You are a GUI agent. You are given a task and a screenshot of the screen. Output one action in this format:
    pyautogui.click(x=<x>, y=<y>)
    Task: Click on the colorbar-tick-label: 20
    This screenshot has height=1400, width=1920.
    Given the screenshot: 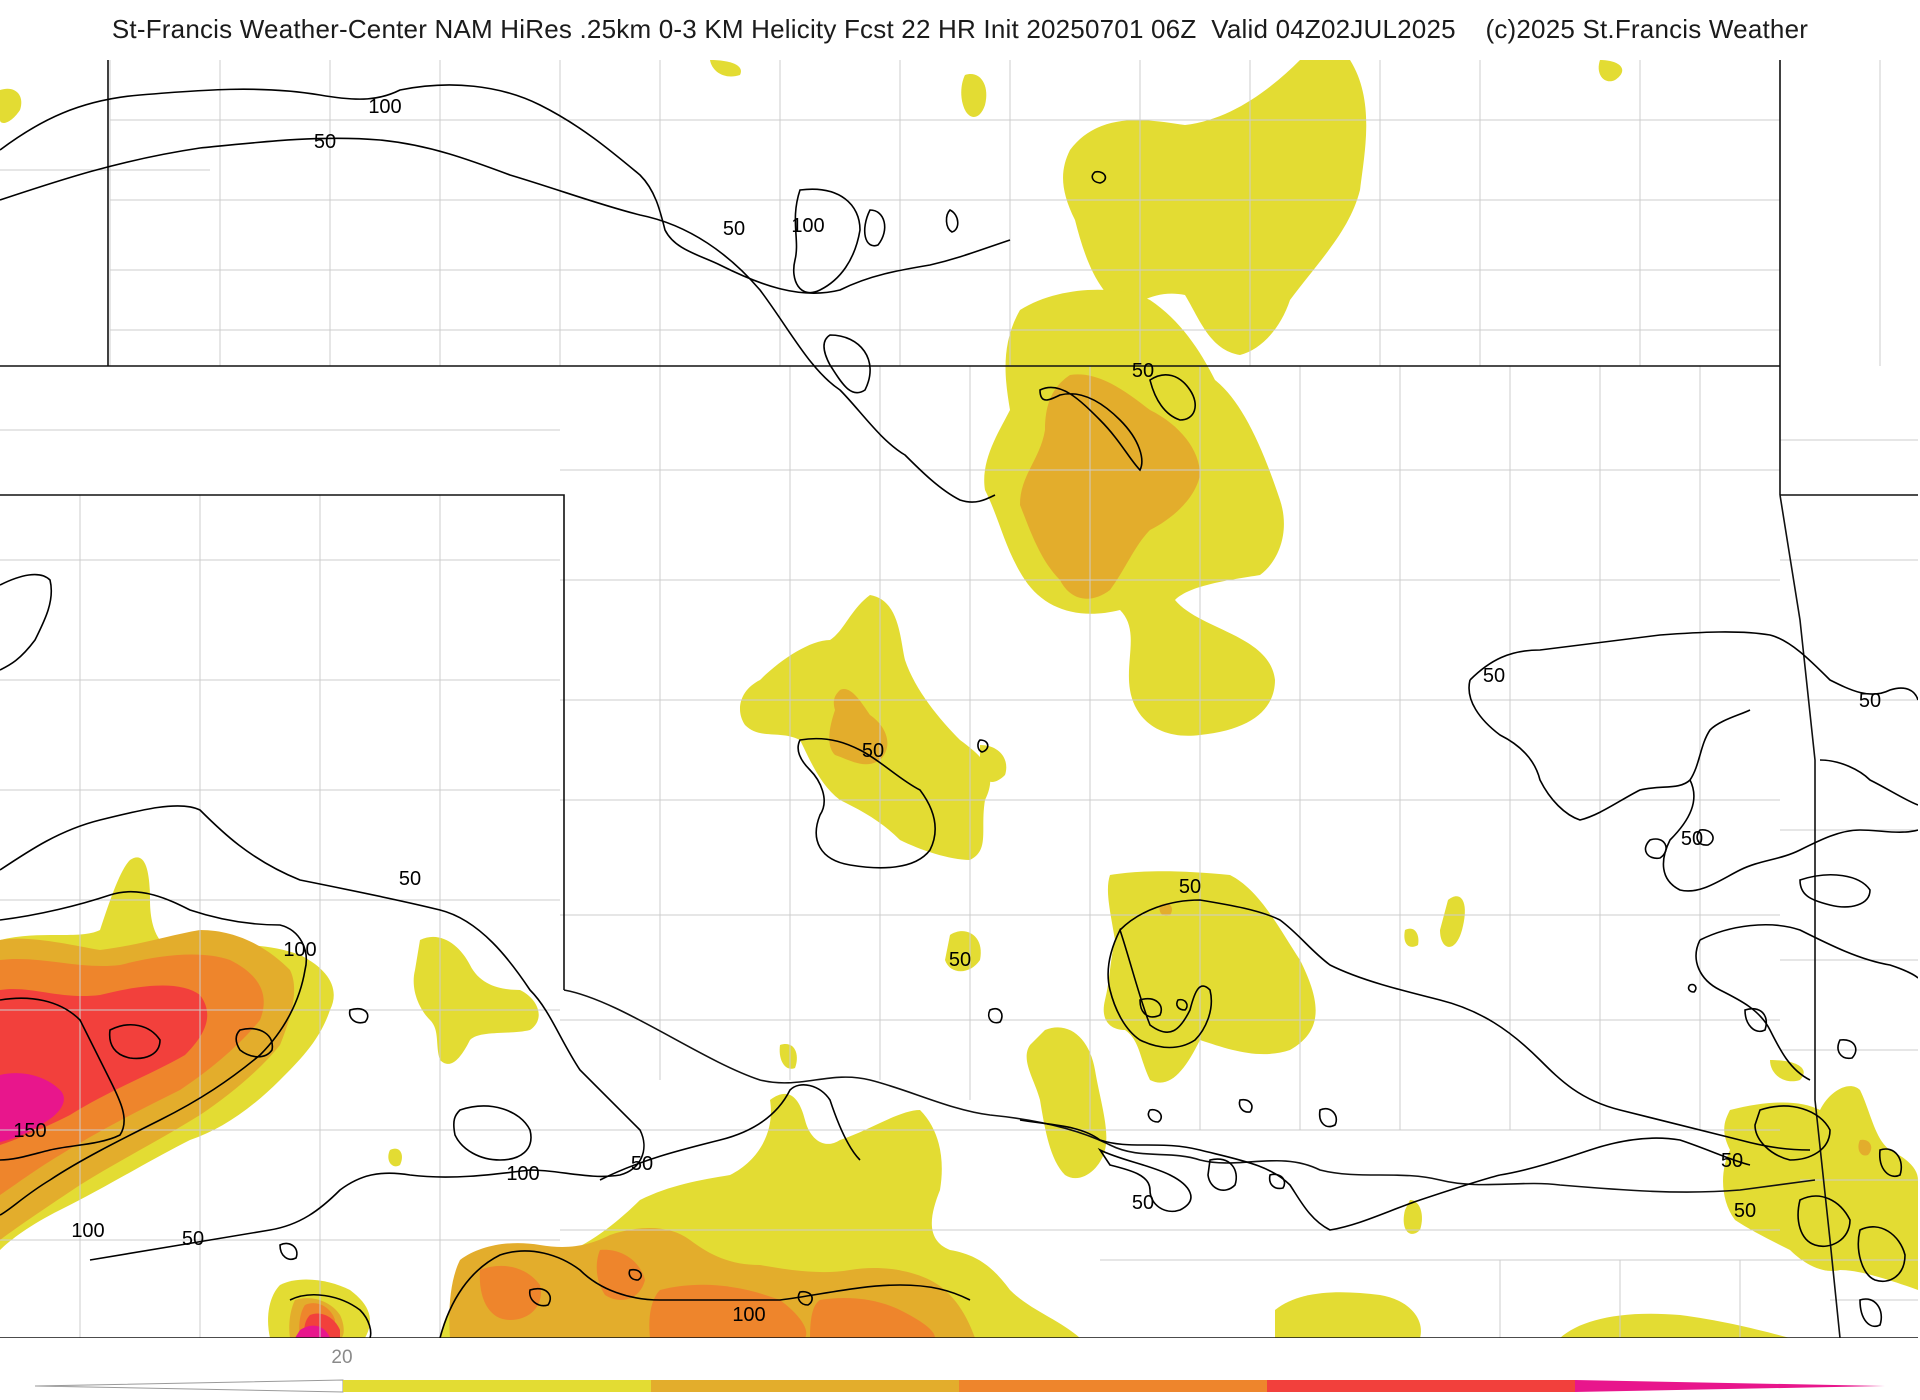 What is the action you would take?
    pyautogui.click(x=341, y=1357)
    